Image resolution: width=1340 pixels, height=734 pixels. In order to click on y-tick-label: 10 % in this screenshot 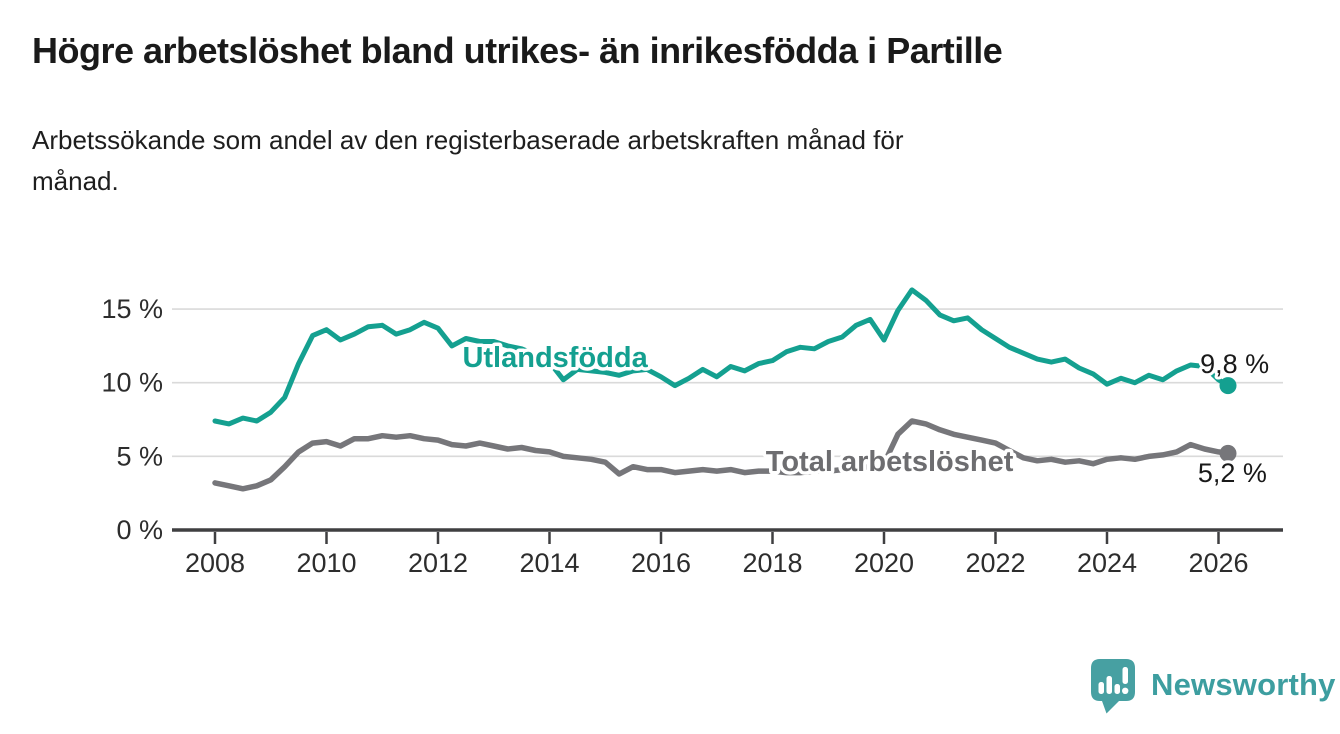, I will do `click(132, 383)`.